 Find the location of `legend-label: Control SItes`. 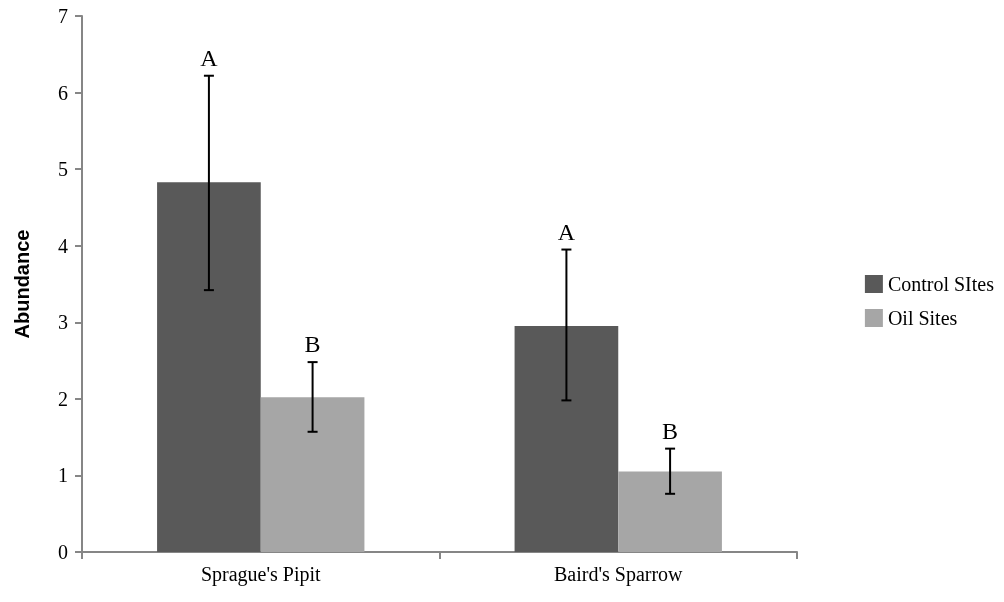

legend-label: Control SItes is located at coordinates (941, 284).